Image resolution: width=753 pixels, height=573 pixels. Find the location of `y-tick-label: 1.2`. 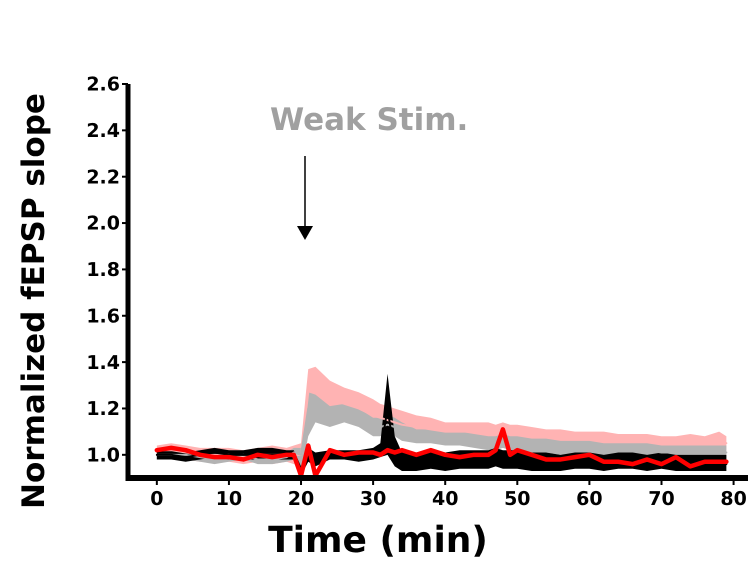

y-tick-label: 1.2 is located at coordinates (103, 409).